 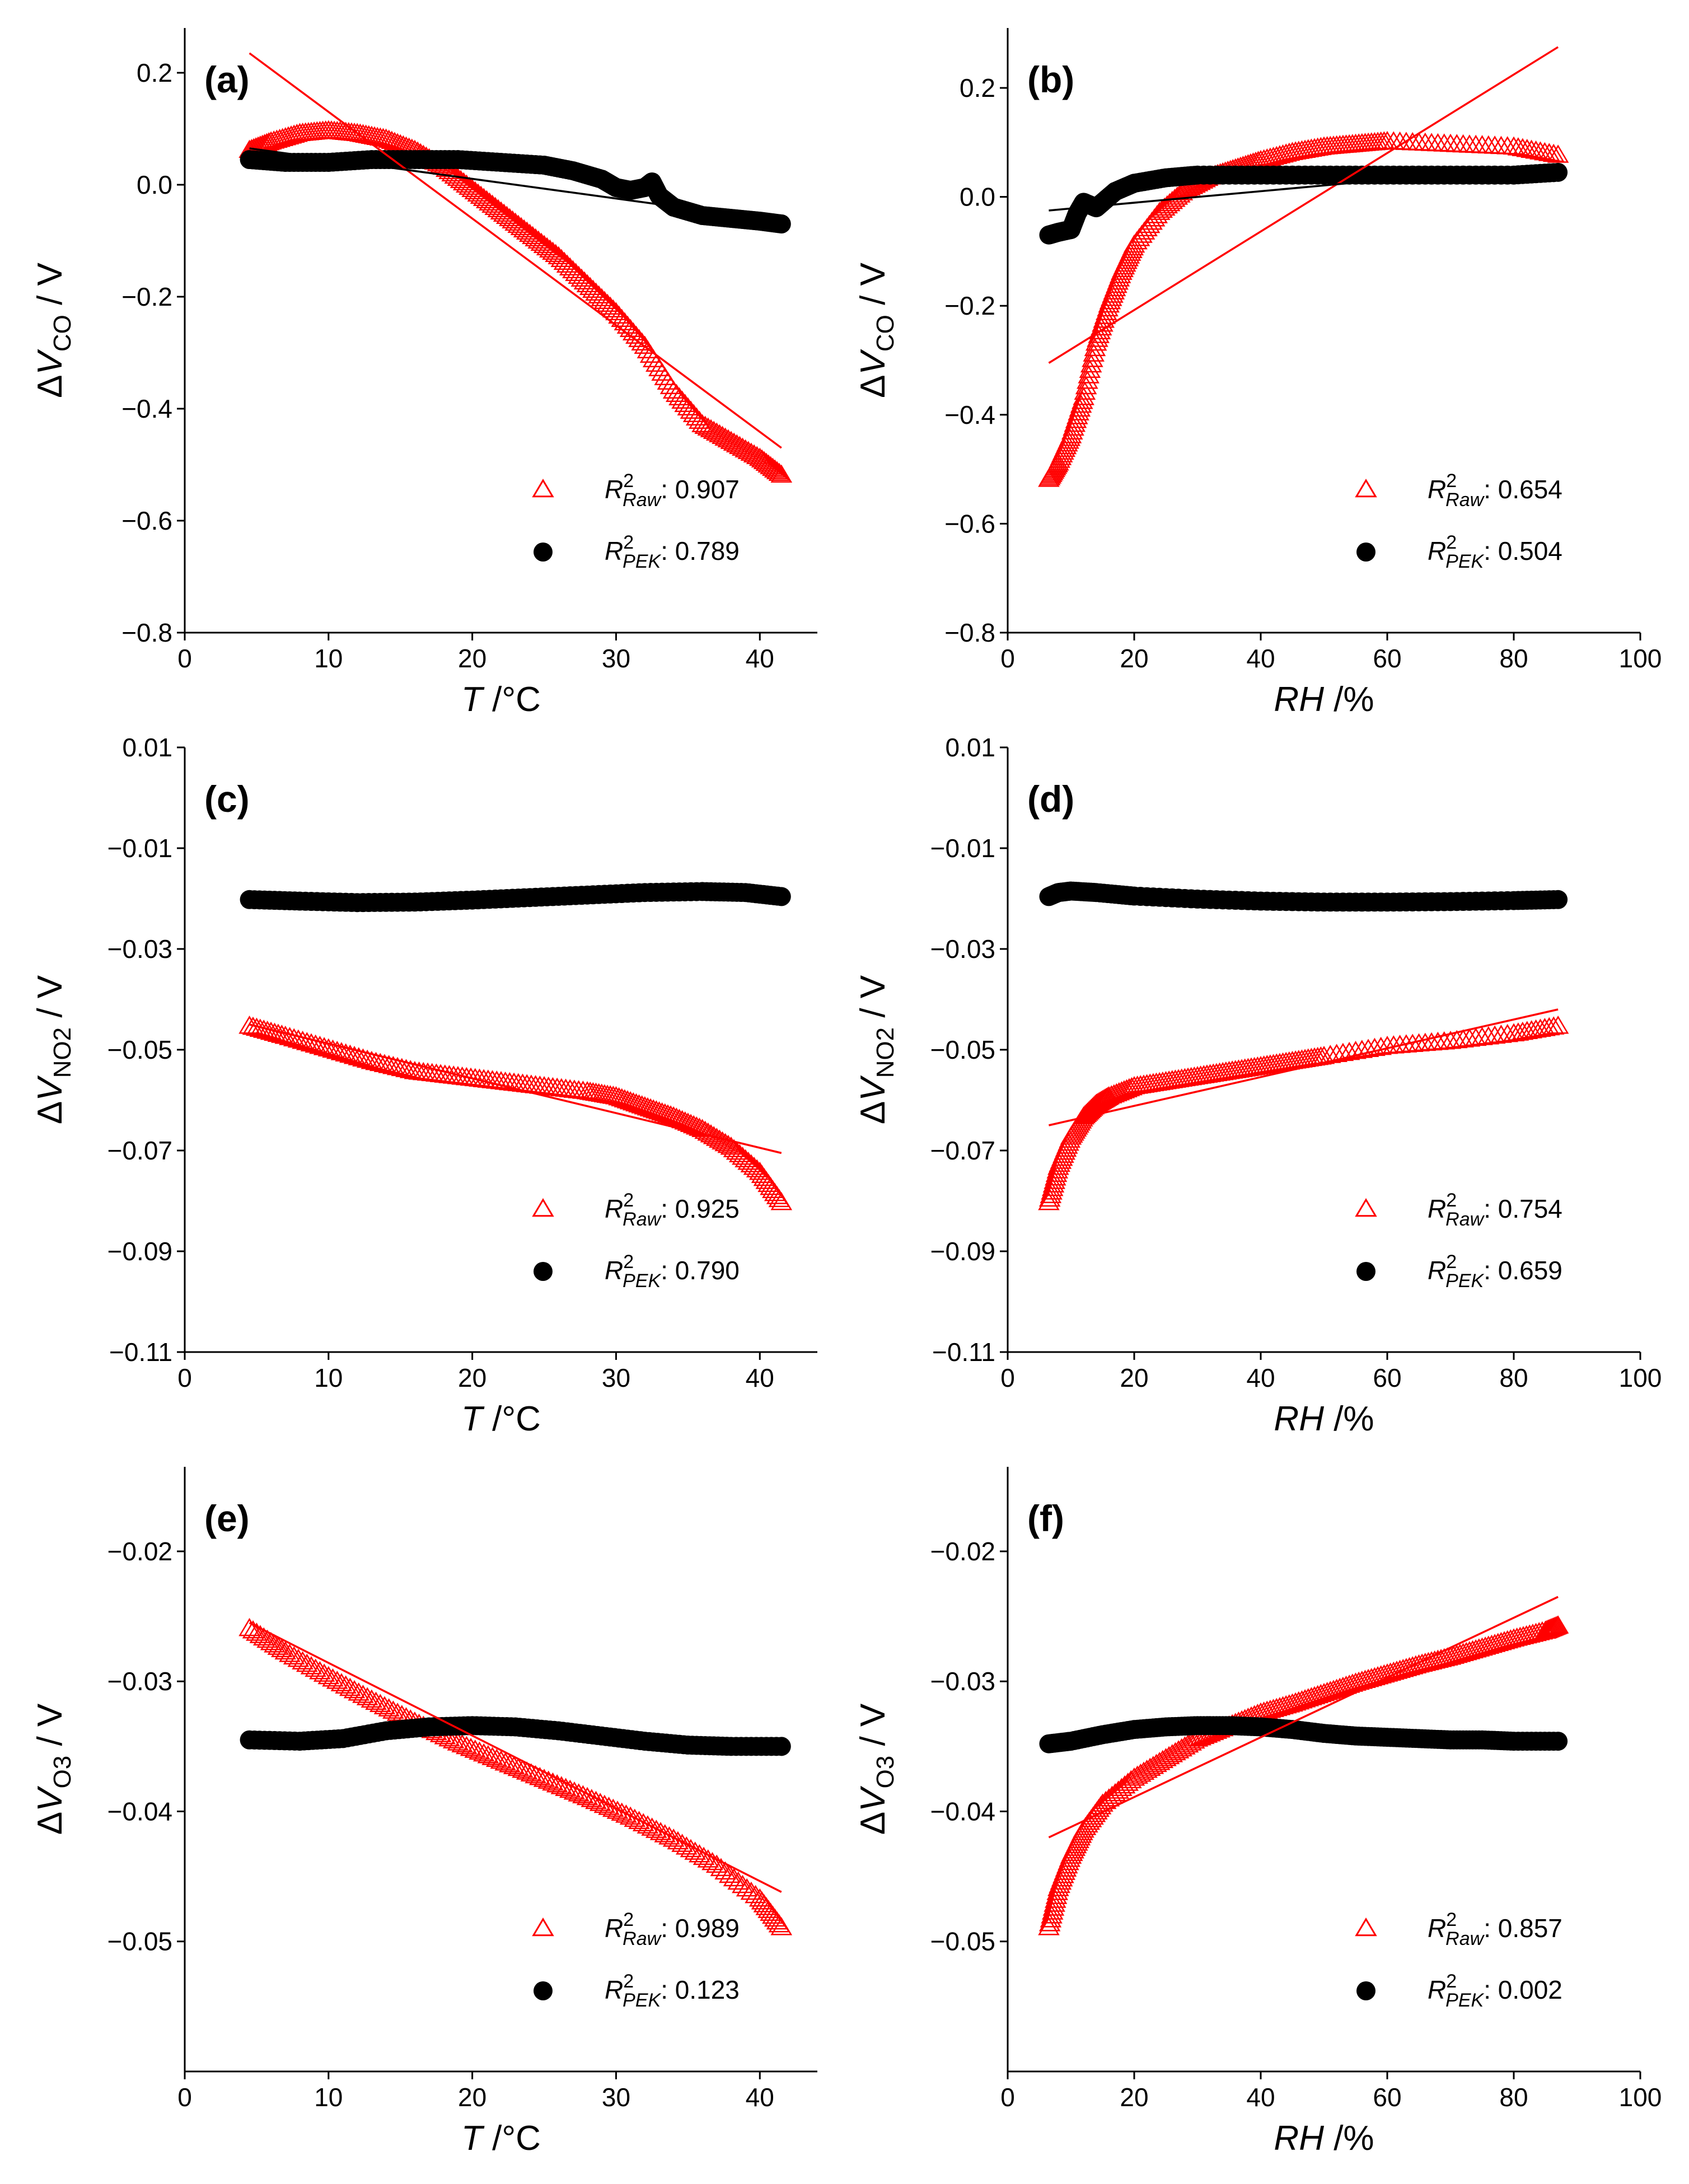 What do you see at coordinates (1495, 1271) in the screenshot?
I see `legend-label: R2 PEK: 0.659` at bounding box center [1495, 1271].